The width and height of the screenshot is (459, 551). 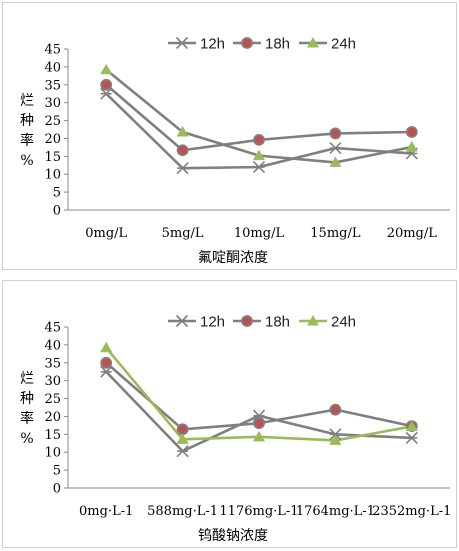 I want to click on x-tick-label: 20mg/L, so click(x=412, y=233).